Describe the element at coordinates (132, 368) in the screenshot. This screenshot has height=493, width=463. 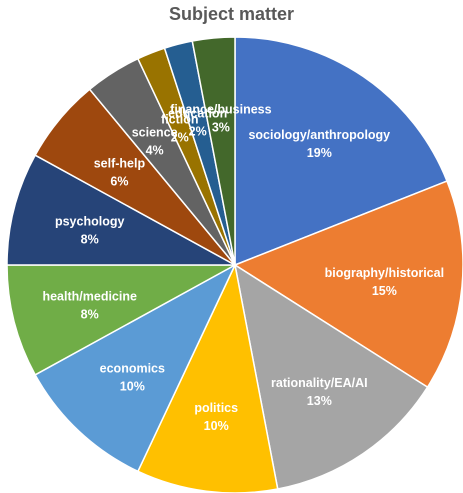
I see `slice-category-label: economics` at that location.